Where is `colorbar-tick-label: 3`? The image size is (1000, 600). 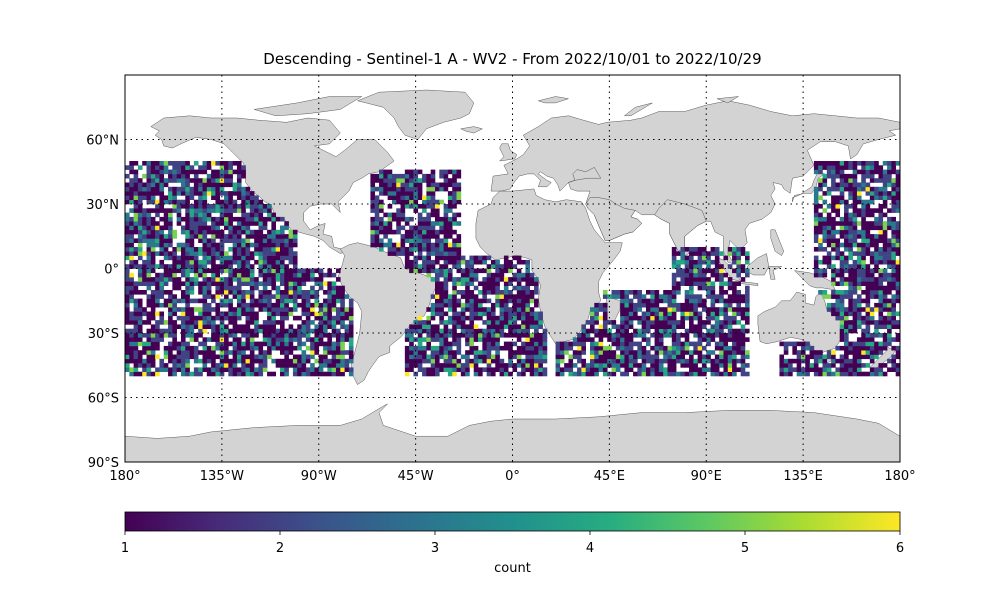 colorbar-tick-label: 3 is located at coordinates (435, 548).